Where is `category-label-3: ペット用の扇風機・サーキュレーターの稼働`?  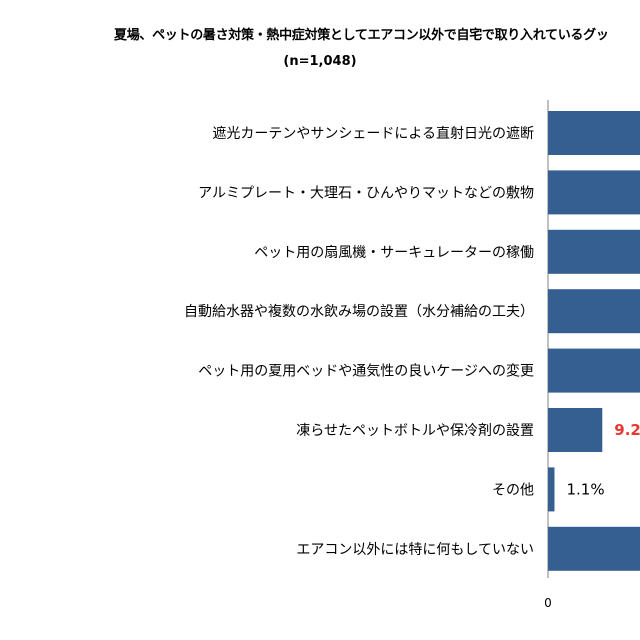
category-label-3: ペット用の扇風機・サーキュレーターの稼働 is located at coordinates (394, 253).